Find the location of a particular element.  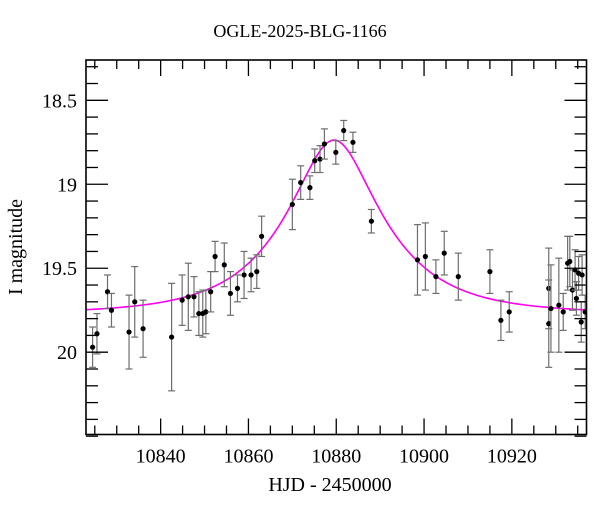

x-tick-label: 10860 is located at coordinates (248, 457).